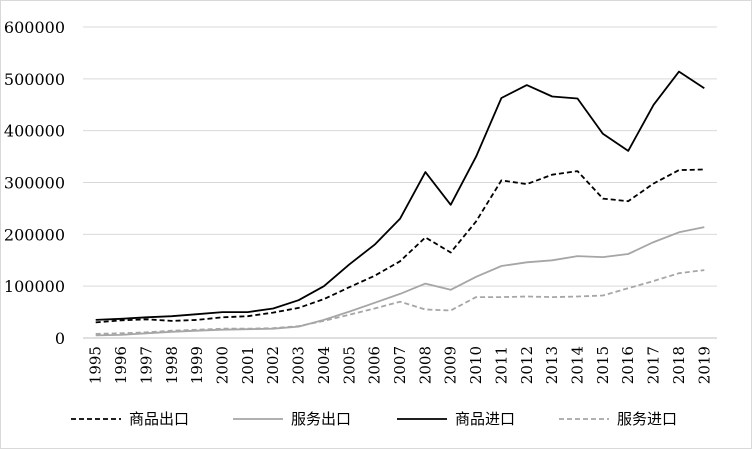  I want to click on series-line, so click(400, 302).